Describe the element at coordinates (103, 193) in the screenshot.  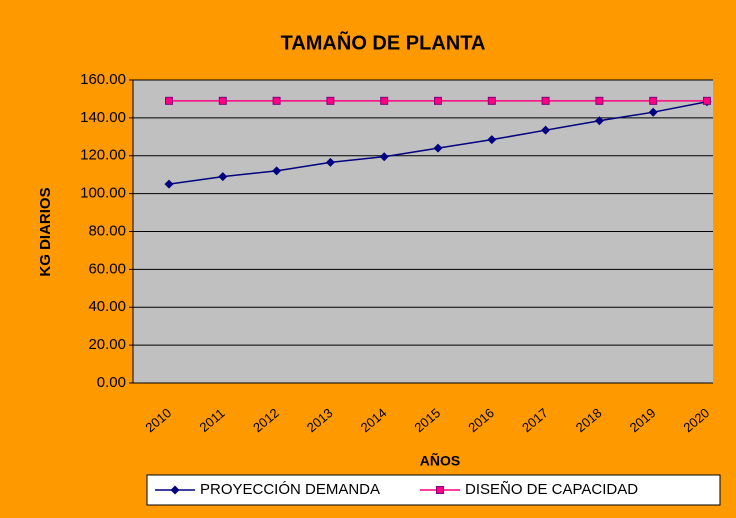
I see `y-tick-label: 100.00` at that location.